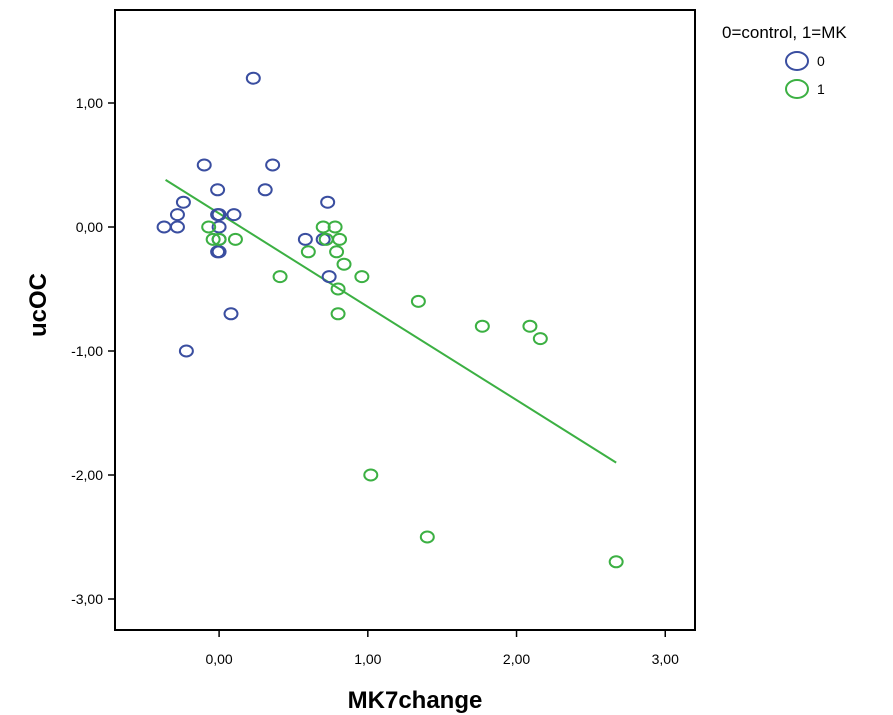 This screenshot has width=893, height=715. I want to click on legend-label: 0, so click(821, 61).